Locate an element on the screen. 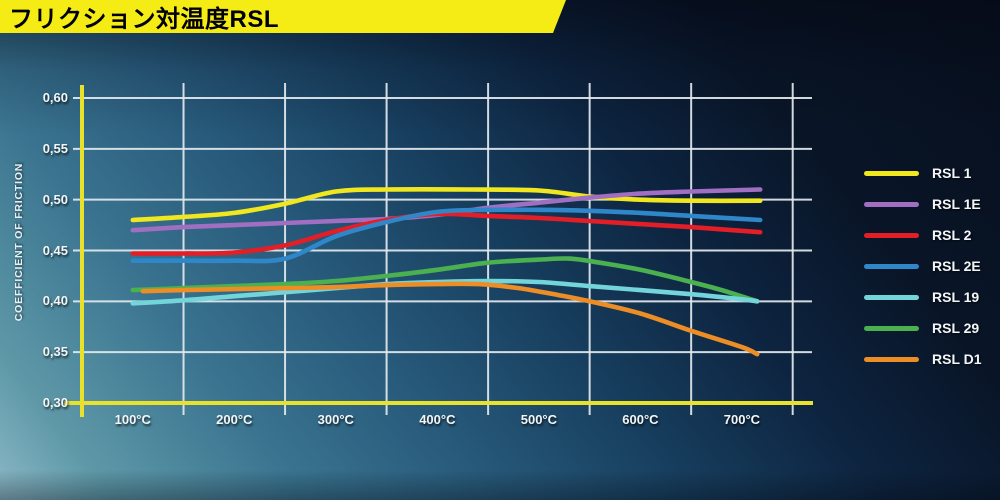 This screenshot has width=1000, height=500. legend-item-label: RSL 2E is located at coordinates (956, 266).